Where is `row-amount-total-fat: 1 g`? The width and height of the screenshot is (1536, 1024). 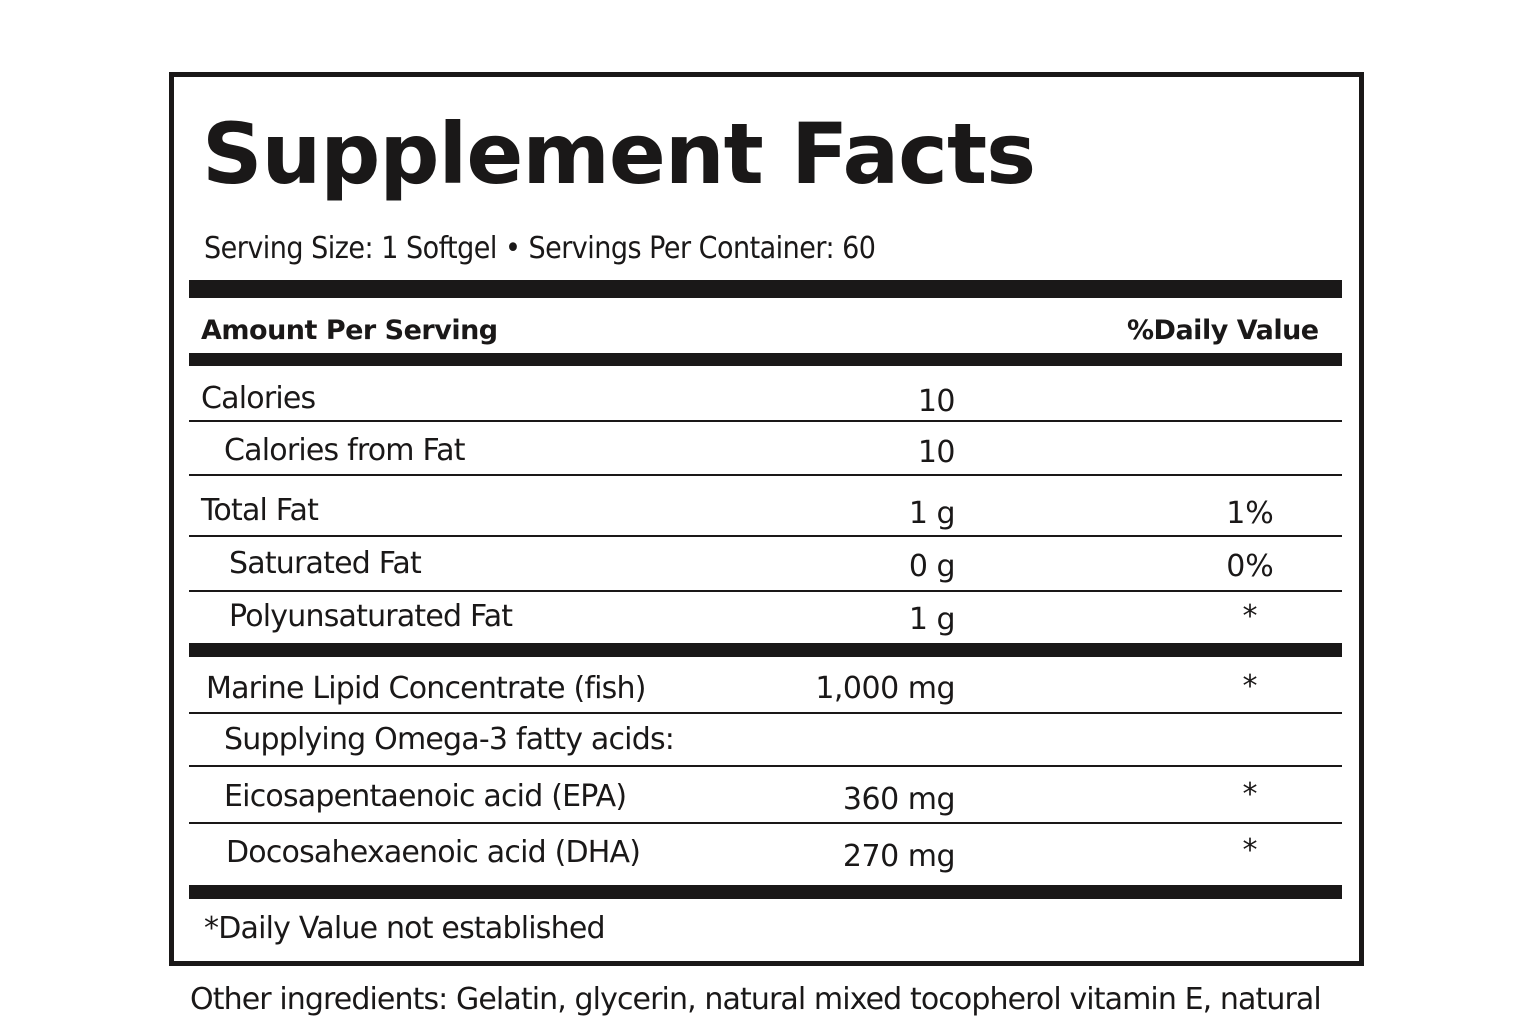 row-amount-total-fat: 1 g is located at coordinates (932, 513).